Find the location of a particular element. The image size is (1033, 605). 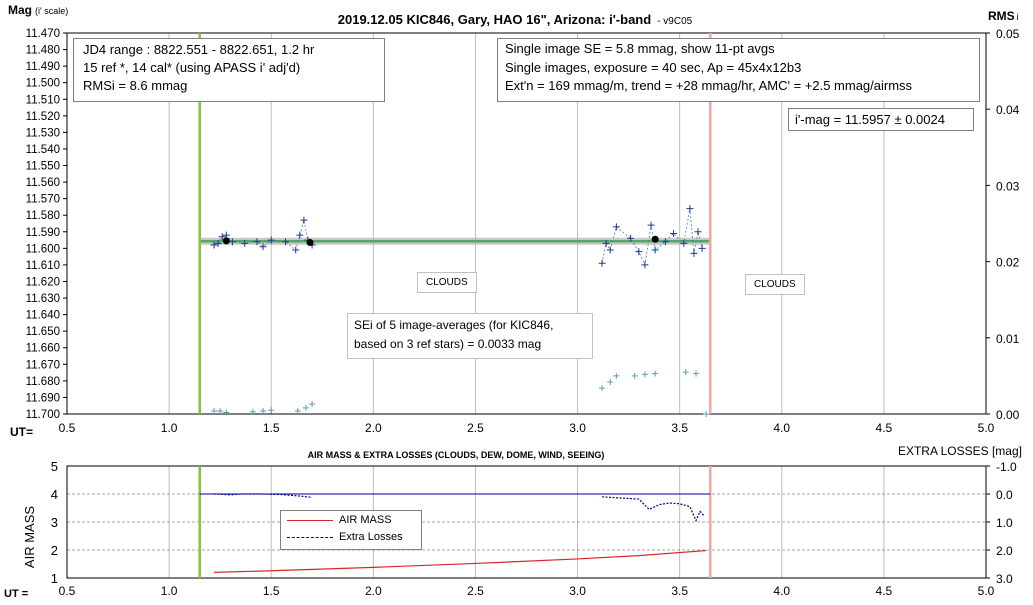

bottom-y2-label: EXTRA LOSSES [mag] is located at coordinates (960, 451).